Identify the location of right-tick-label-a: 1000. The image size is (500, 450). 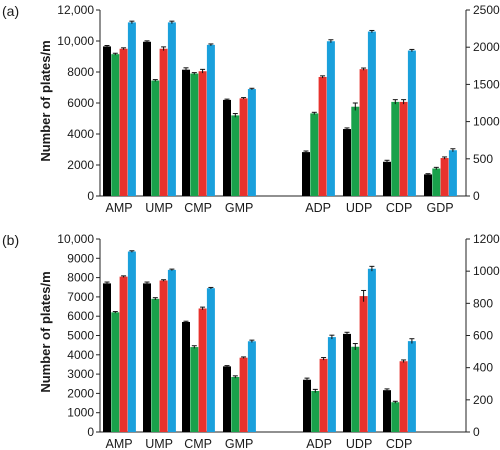
(486, 122).